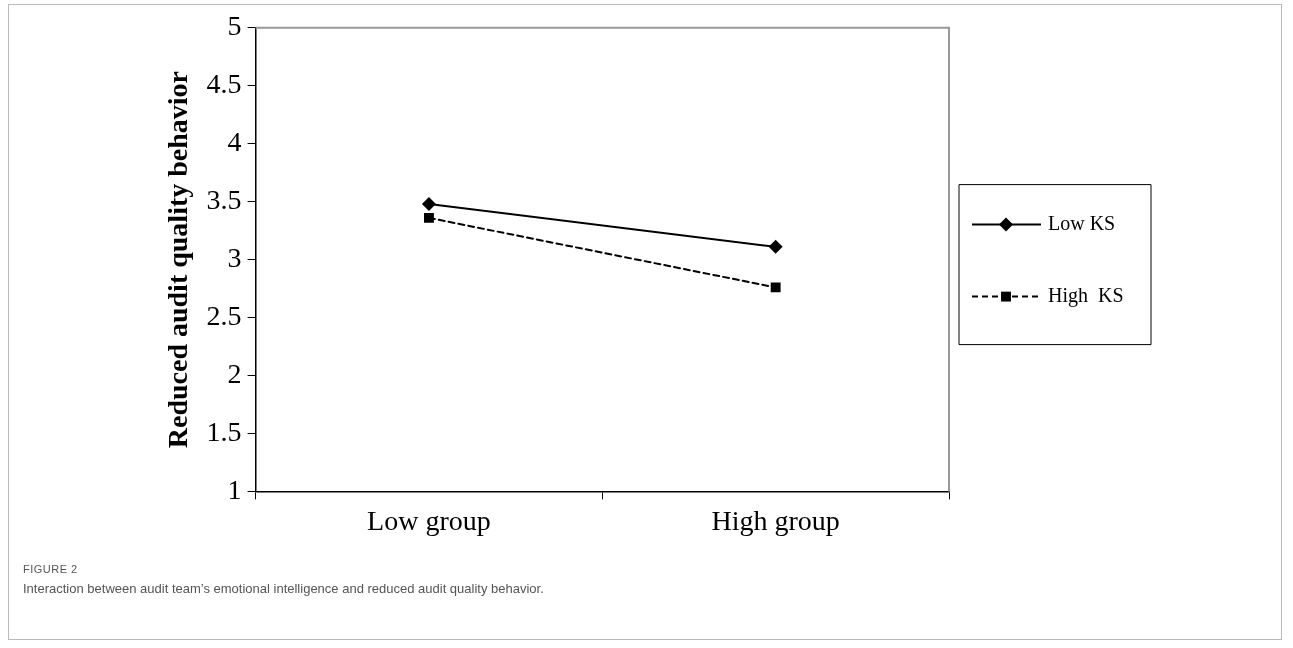  Describe the element at coordinates (178, 259) in the screenshot. I see `y-axis-title: Reduced audit quality behavior` at that location.